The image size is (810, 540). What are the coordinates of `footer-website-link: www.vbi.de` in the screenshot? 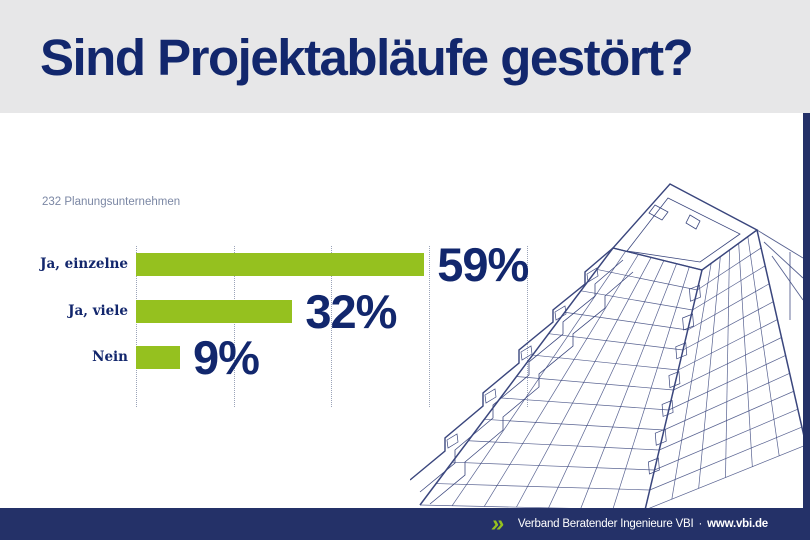 It's located at (737, 524).